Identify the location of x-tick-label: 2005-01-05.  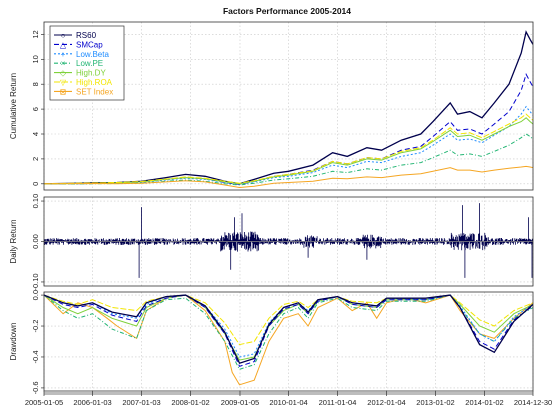
(44, 402).